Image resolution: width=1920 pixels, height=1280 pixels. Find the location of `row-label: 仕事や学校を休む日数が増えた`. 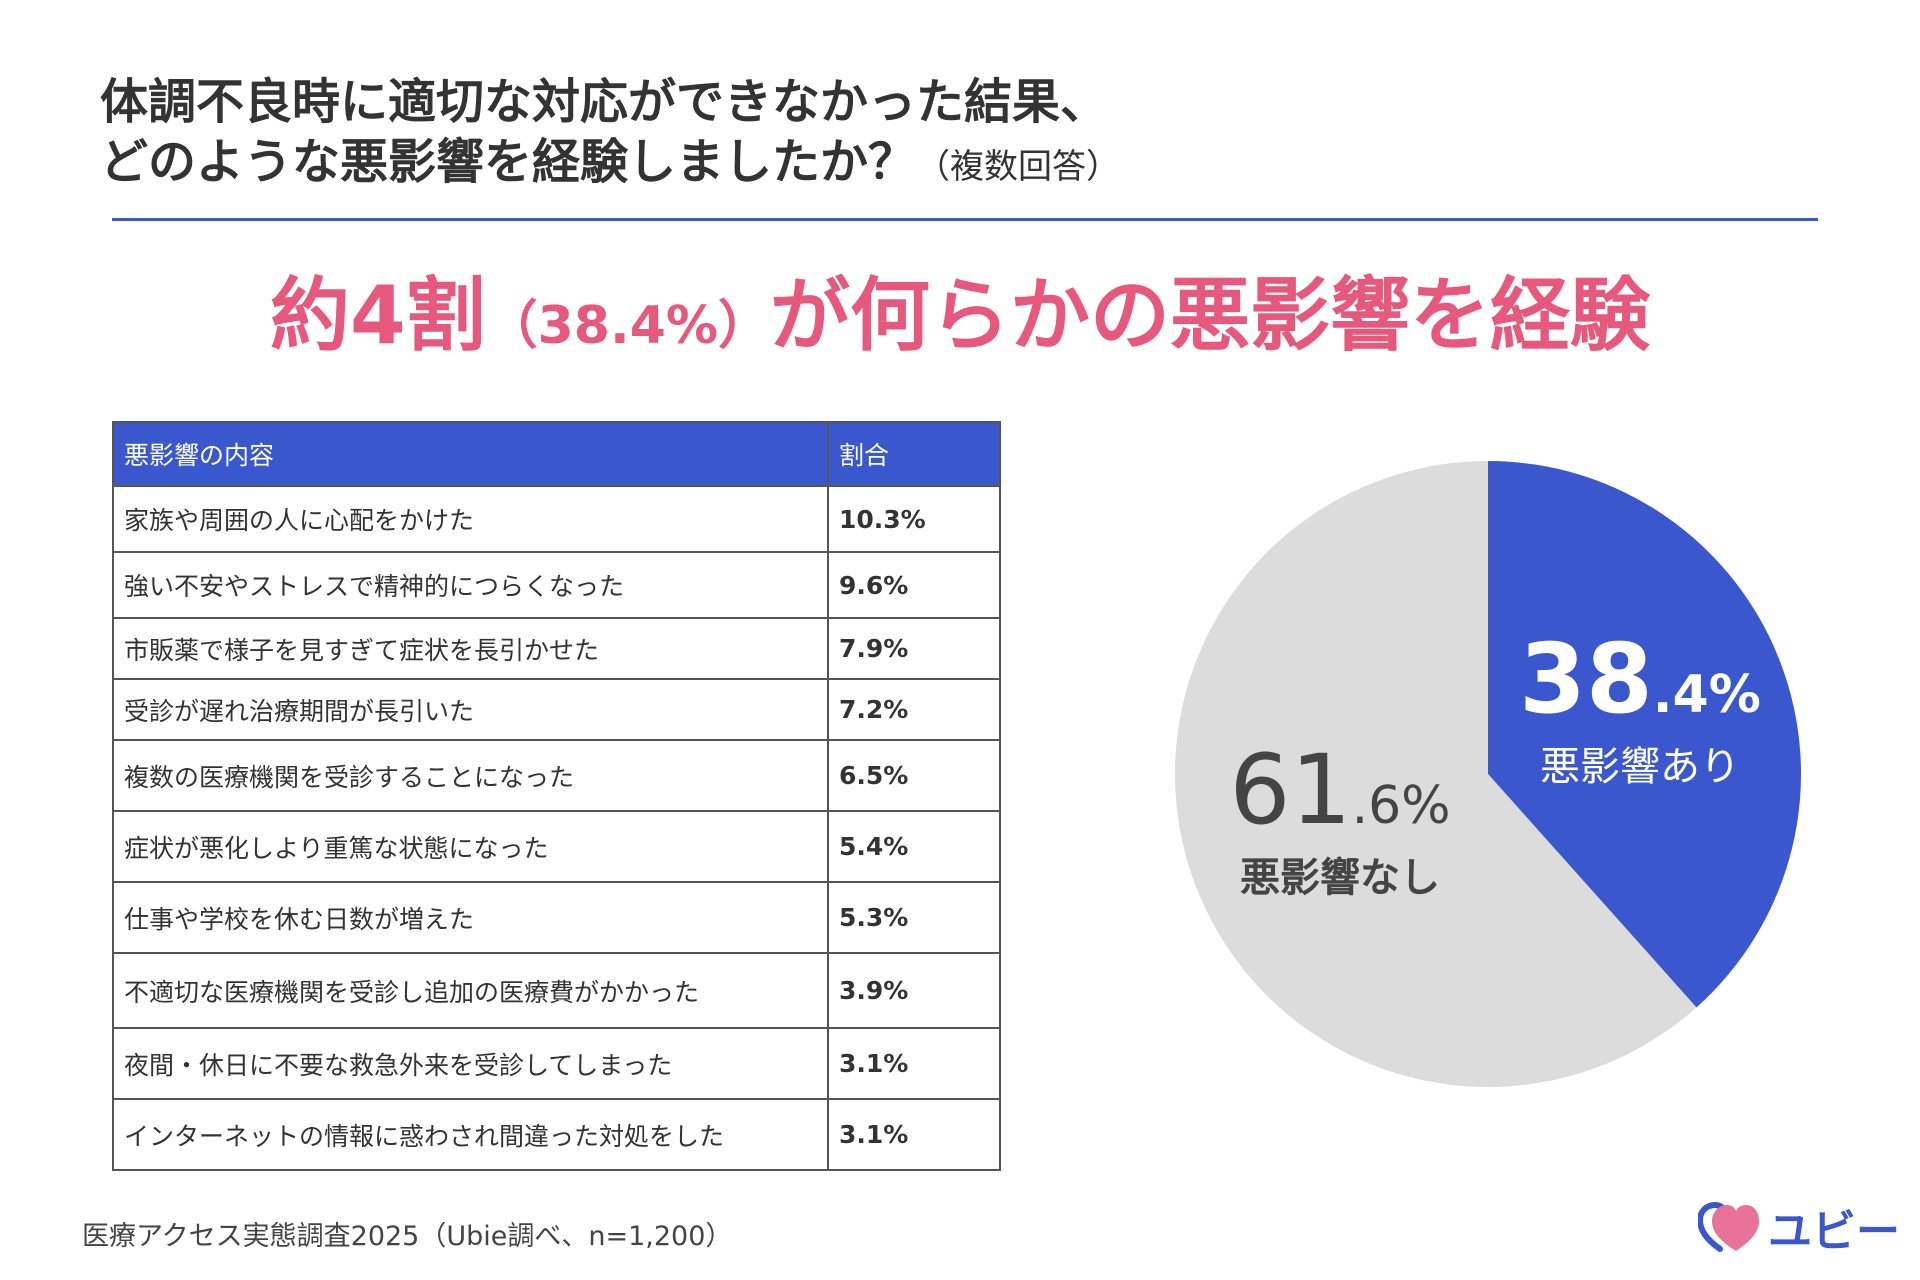

row-label: 仕事や学校を休む日数が増えた is located at coordinates (470, 917).